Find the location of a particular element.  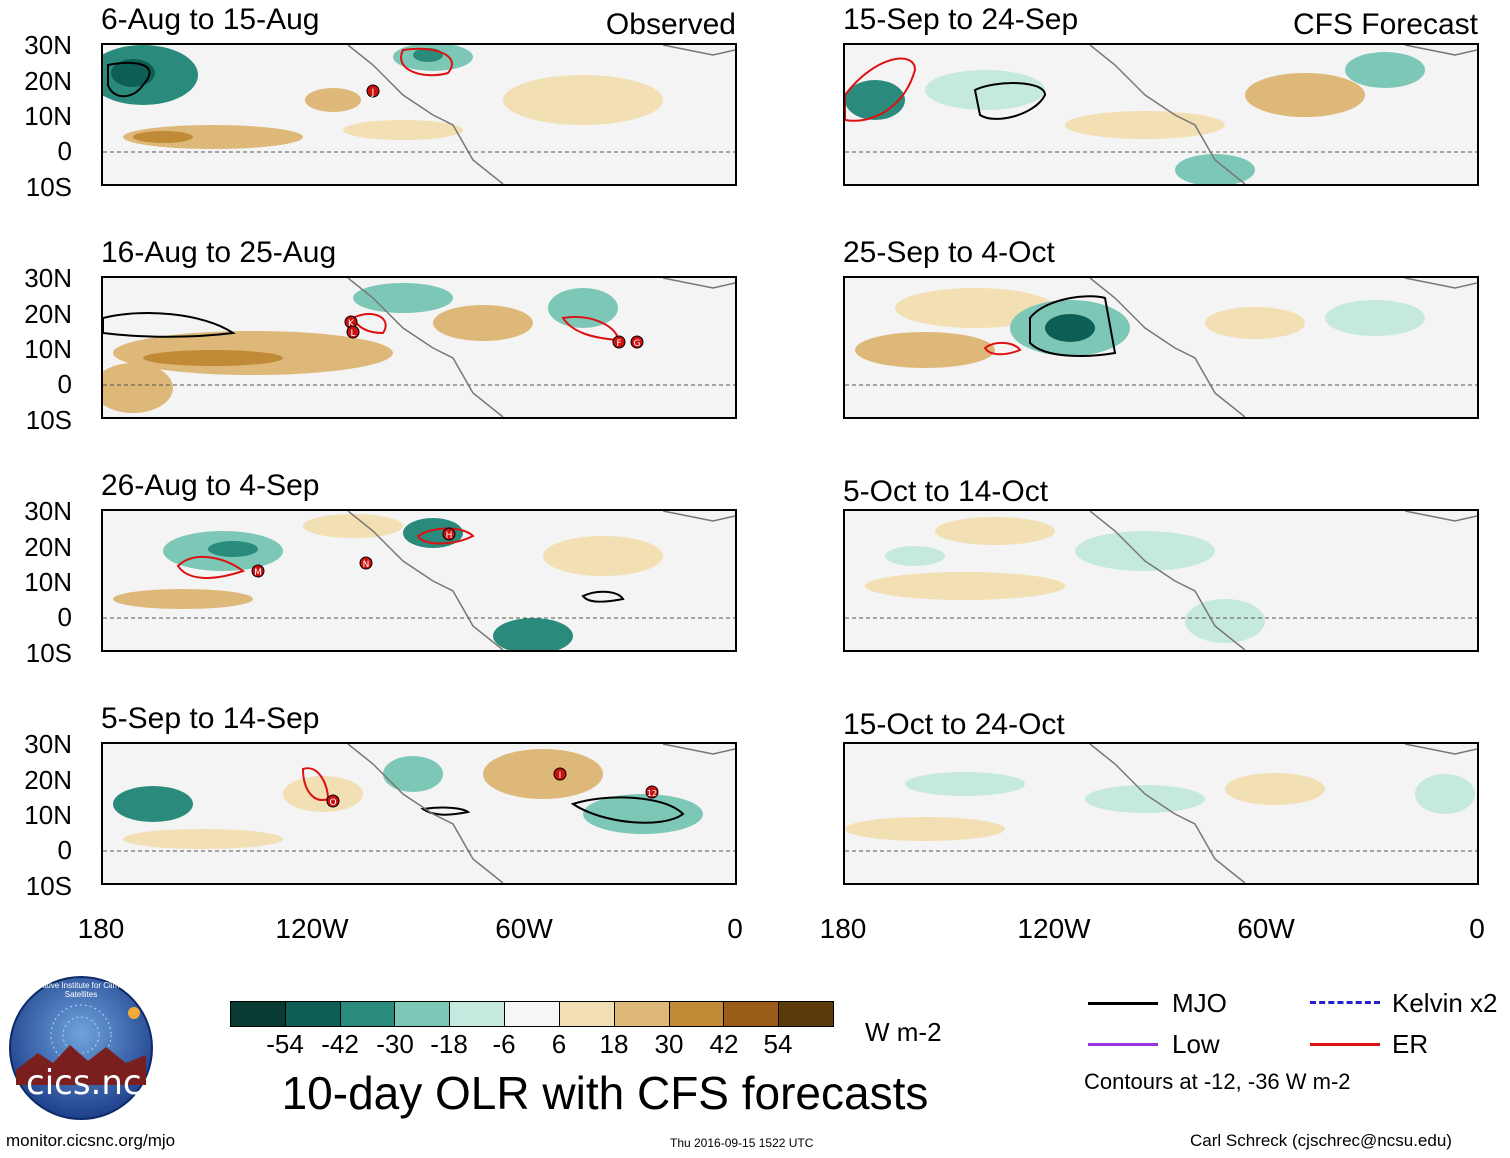

olr-map: M N H is located at coordinates (419, 580).